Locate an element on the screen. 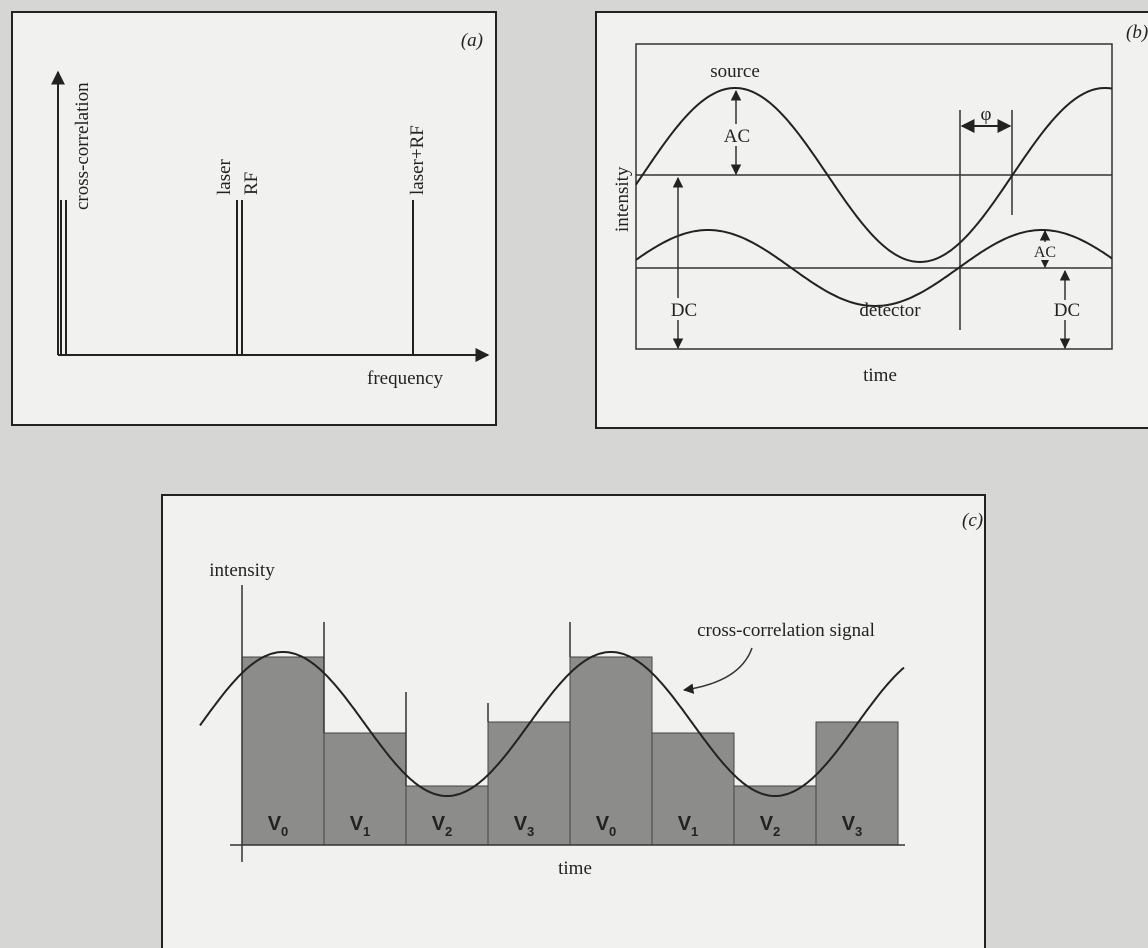 The height and width of the screenshot is (948, 1148). phase-label: φ is located at coordinates (986, 114).